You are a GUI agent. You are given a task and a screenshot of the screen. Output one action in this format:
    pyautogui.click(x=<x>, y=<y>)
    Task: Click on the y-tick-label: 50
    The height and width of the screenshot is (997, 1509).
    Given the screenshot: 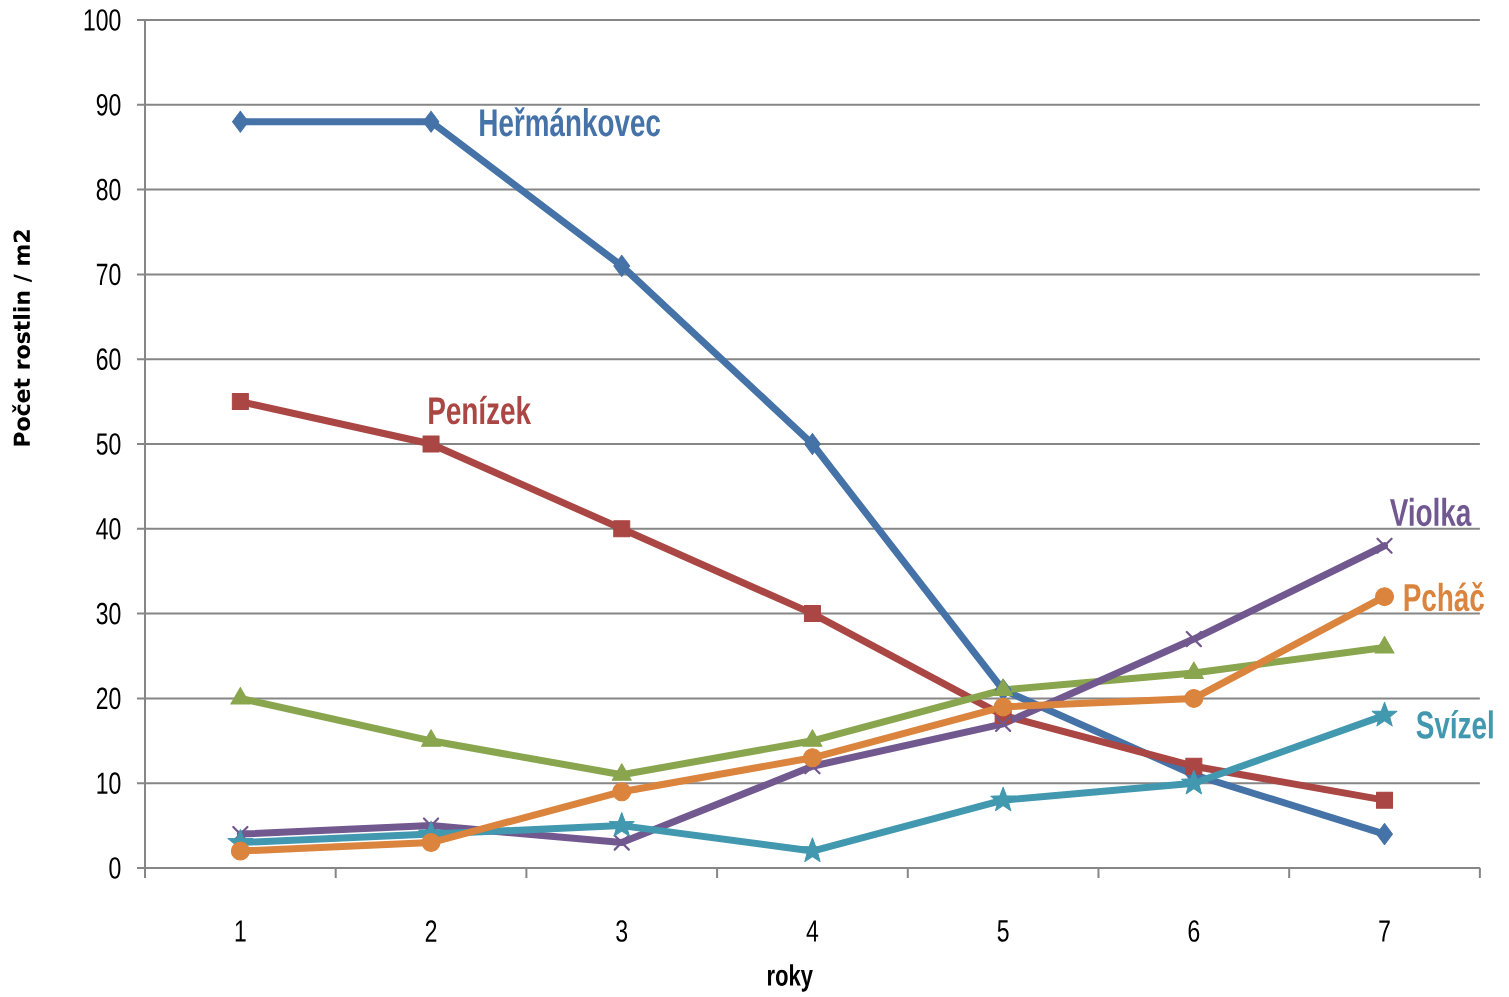 What is the action you would take?
    pyautogui.click(x=108, y=444)
    